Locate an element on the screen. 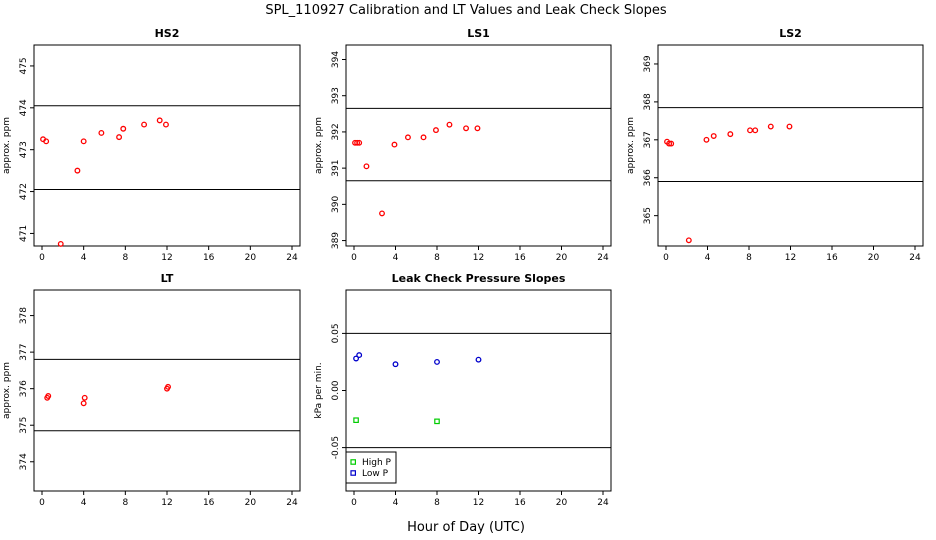  panel-title: LT is located at coordinates (167, 278).